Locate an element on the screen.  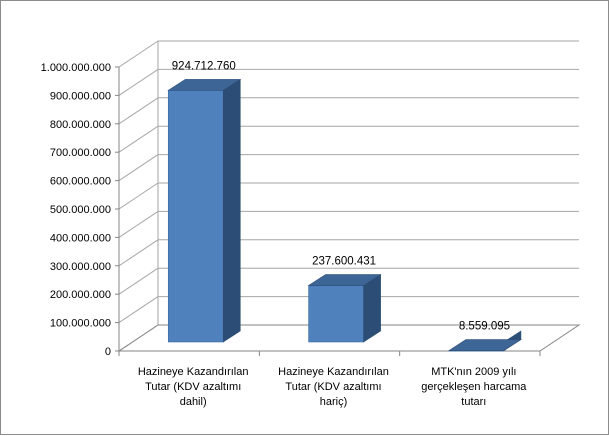
y-tick-label: 700.000.000 is located at coordinates (80, 153).